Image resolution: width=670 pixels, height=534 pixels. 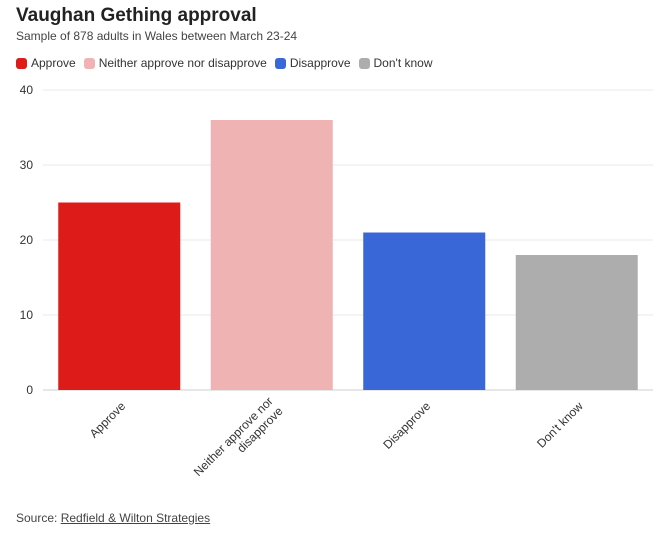 What do you see at coordinates (320, 63) in the screenshot?
I see `legend-label: Disapprove` at bounding box center [320, 63].